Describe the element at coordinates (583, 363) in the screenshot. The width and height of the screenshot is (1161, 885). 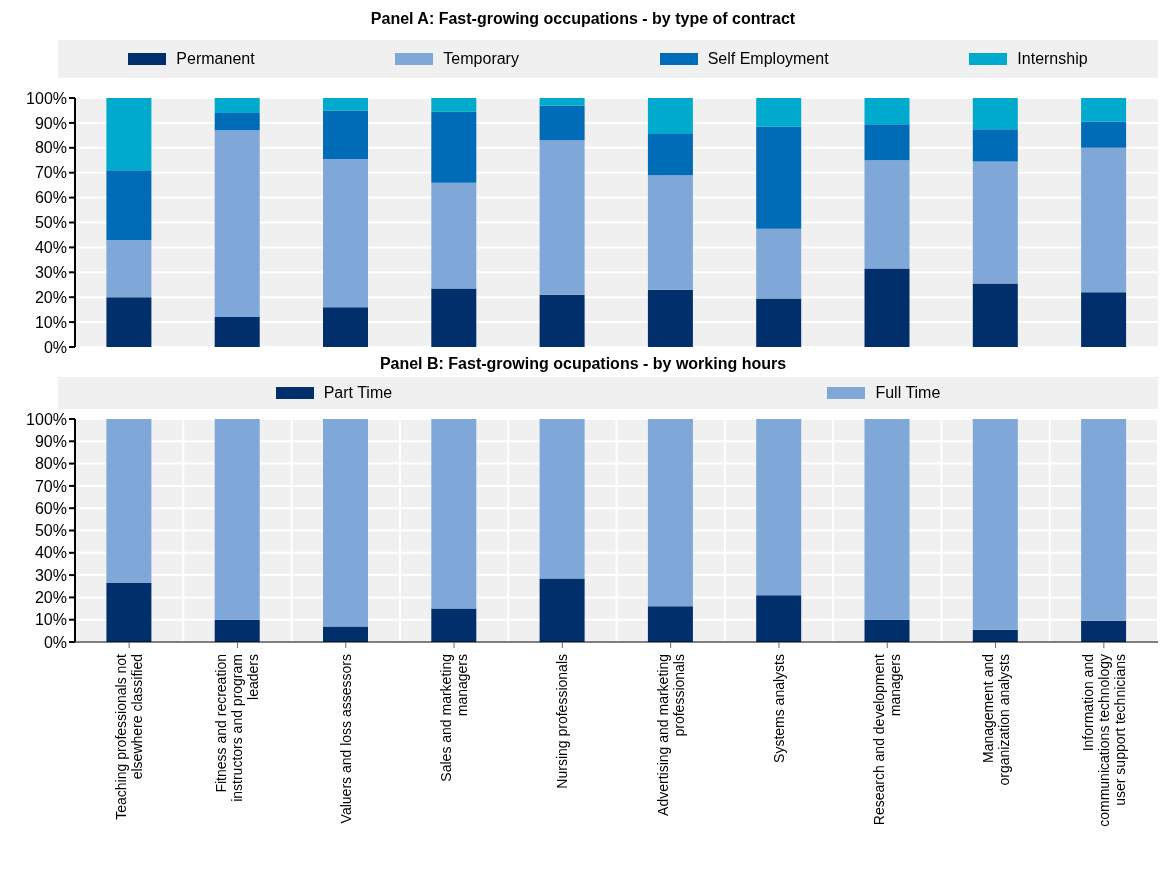
I see `chart-title: Panel B: Fast-growing ocupations - by working hours` at that location.